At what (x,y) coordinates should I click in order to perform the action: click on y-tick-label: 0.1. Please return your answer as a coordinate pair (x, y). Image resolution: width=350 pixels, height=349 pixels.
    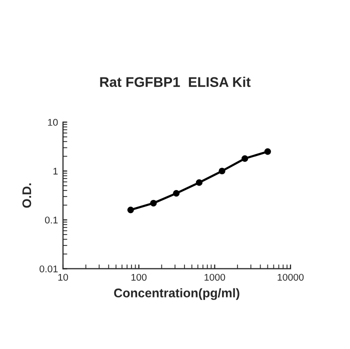
    Looking at the image, I should click on (51, 220).